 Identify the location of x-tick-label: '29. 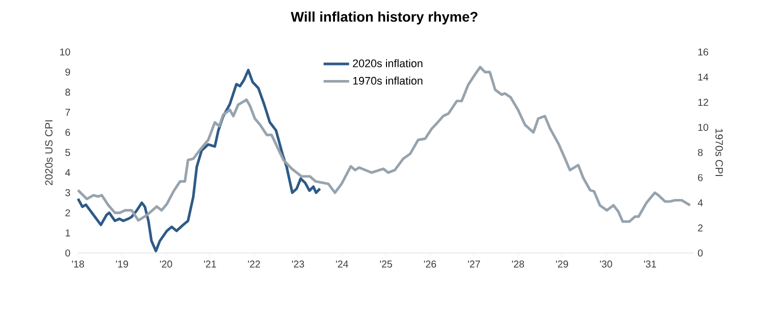
(562, 264).